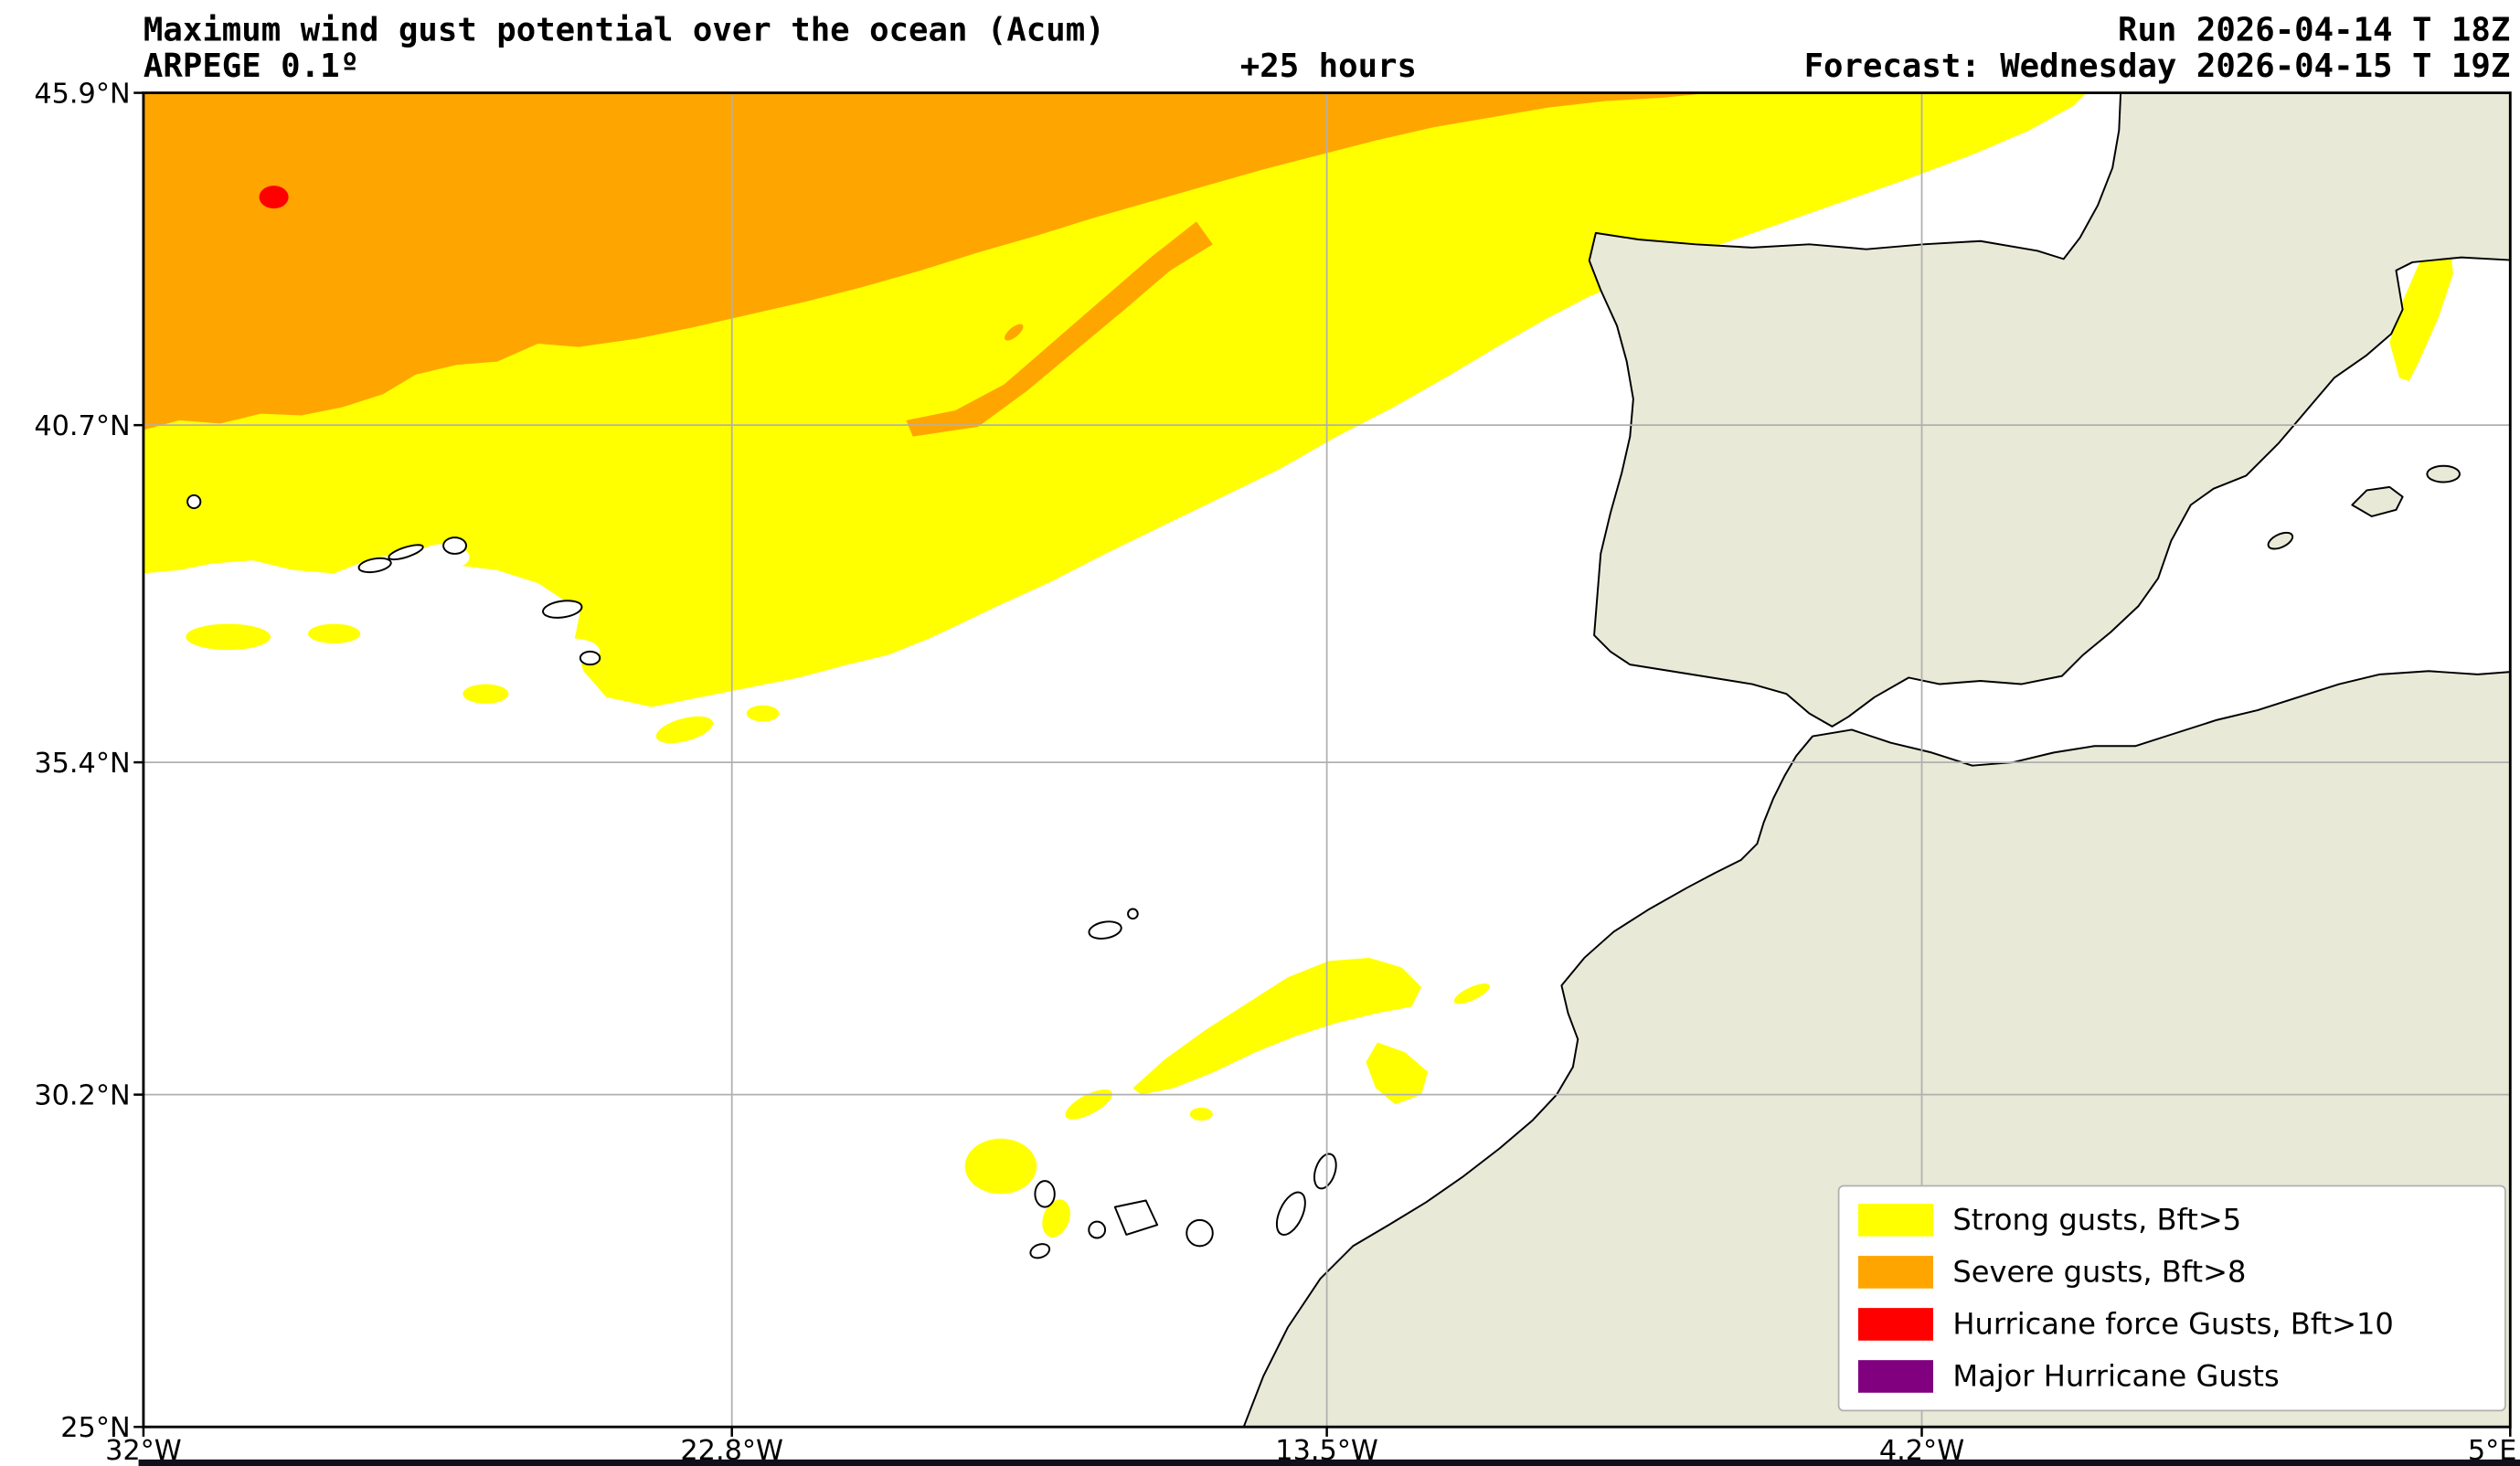  What do you see at coordinates (1105, 930) in the screenshot?
I see `island-madeira` at bounding box center [1105, 930].